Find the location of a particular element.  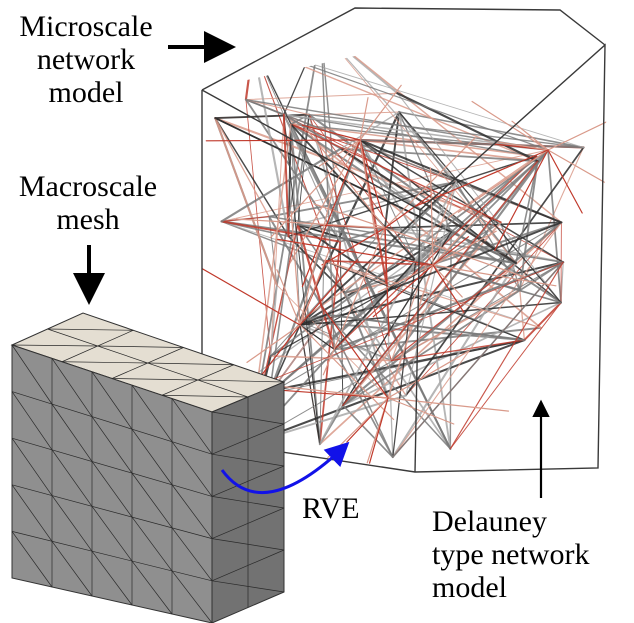

delaunay-network-label: Delauney type network model is located at coordinates (532, 554).